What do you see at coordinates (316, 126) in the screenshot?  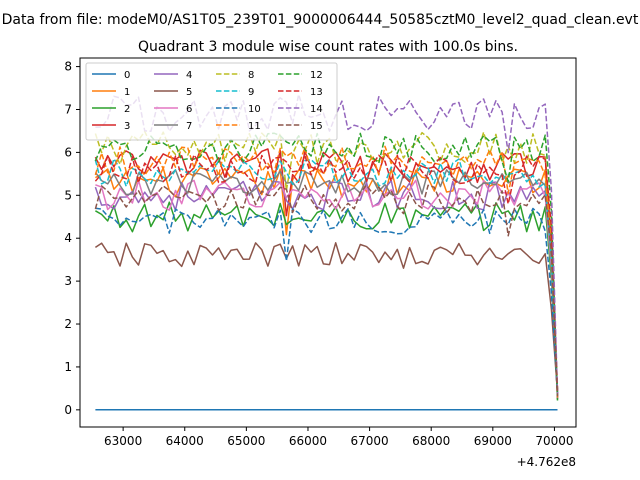 I see `legend-label-15: 15` at bounding box center [316, 126].